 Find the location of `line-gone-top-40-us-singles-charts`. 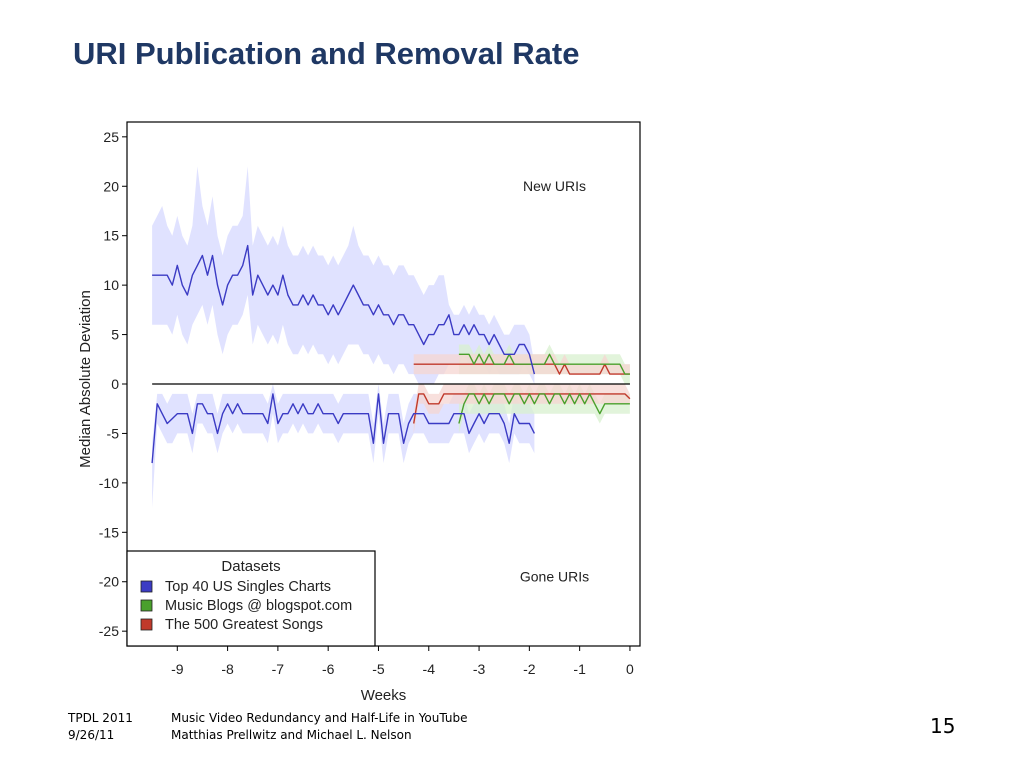

line-gone-top-40-us-singles-charts is located at coordinates (343, 428).